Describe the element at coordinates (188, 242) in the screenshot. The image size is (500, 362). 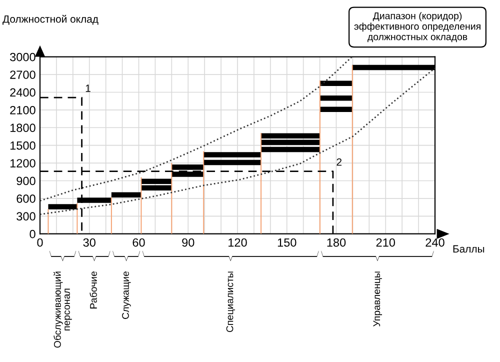
I see `x-tick-label: 90` at that location.